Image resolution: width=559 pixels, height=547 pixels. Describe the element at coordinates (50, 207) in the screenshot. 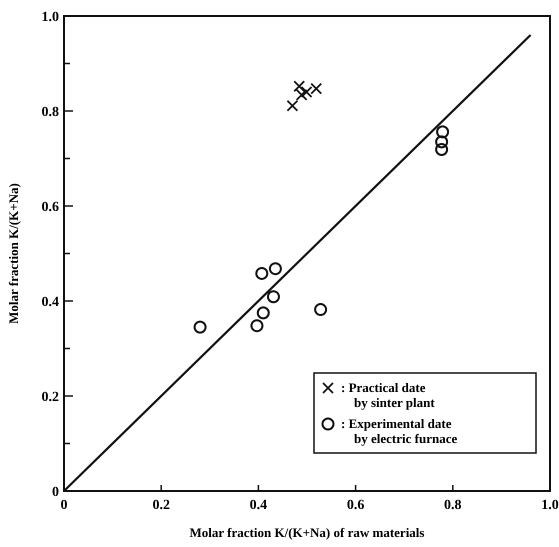

I see `y-tick-label: 0.6` at that location.